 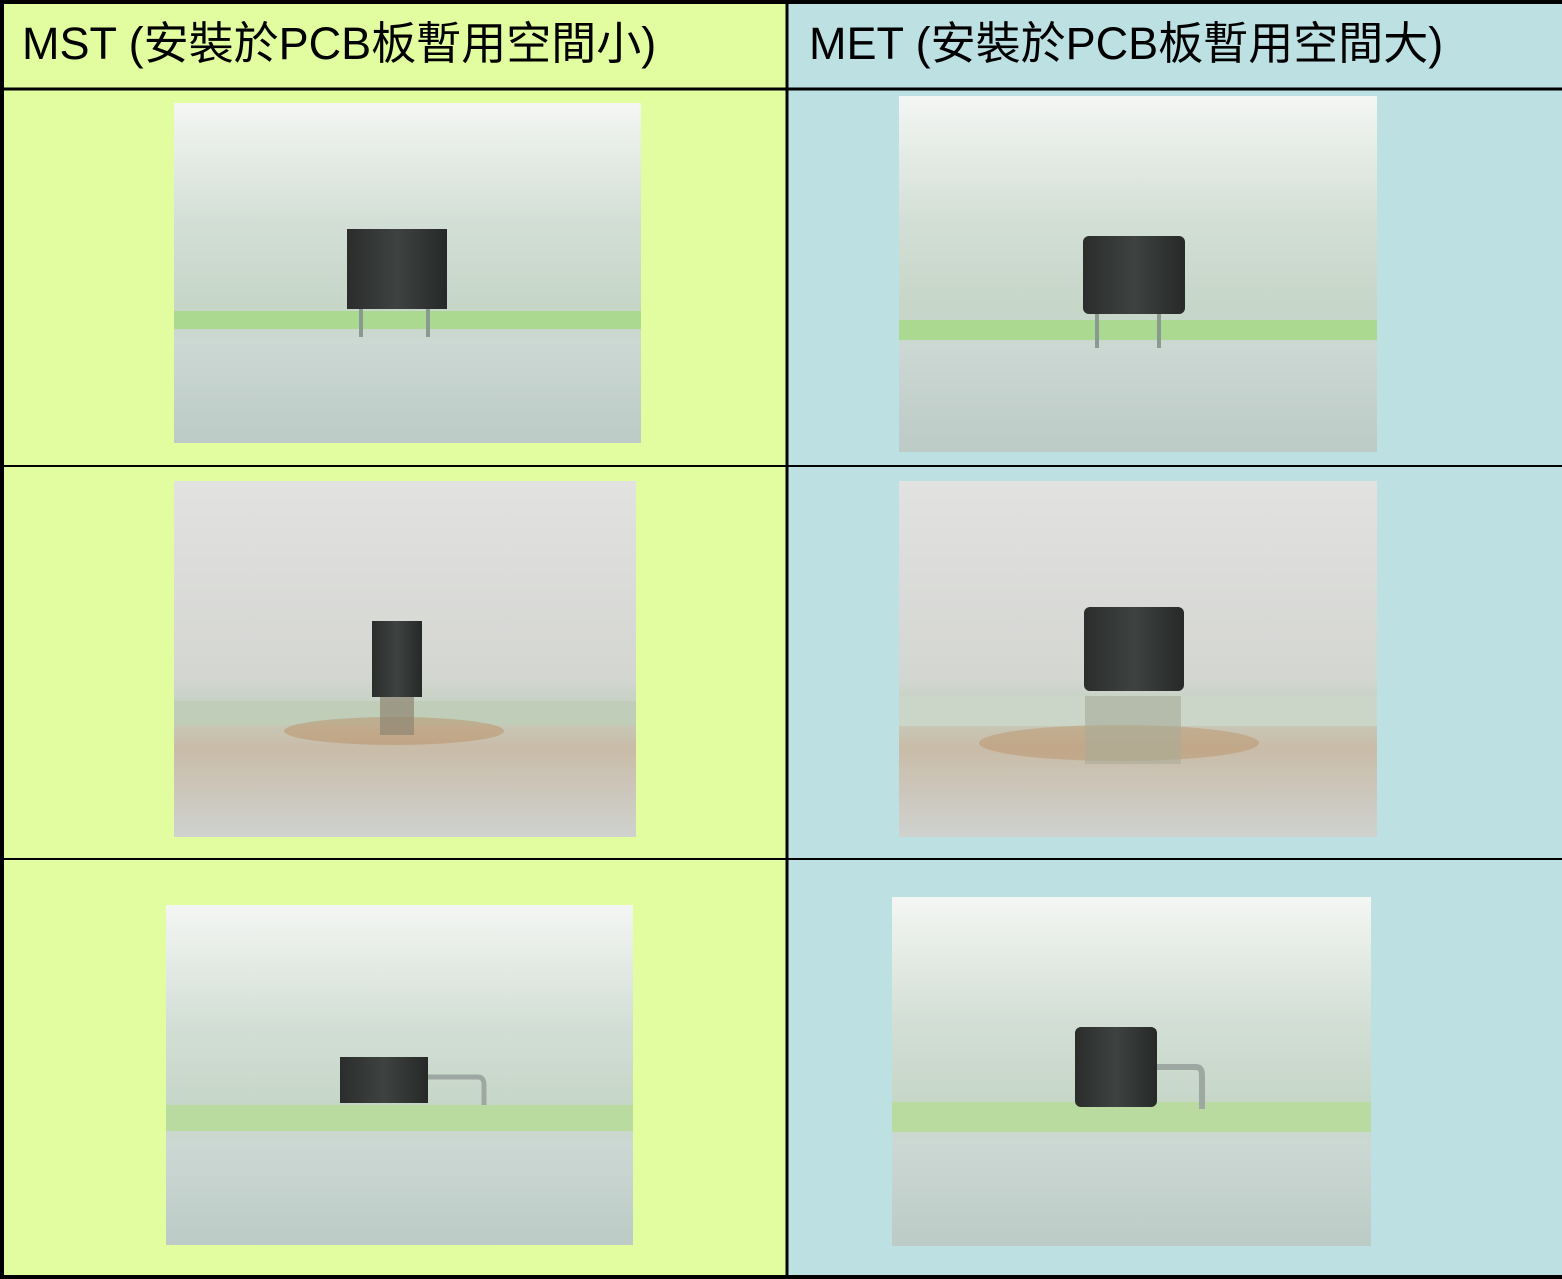 I want to click on header-cell: MST (安裝於PCB板暫用空間小), so click(x=393, y=45).